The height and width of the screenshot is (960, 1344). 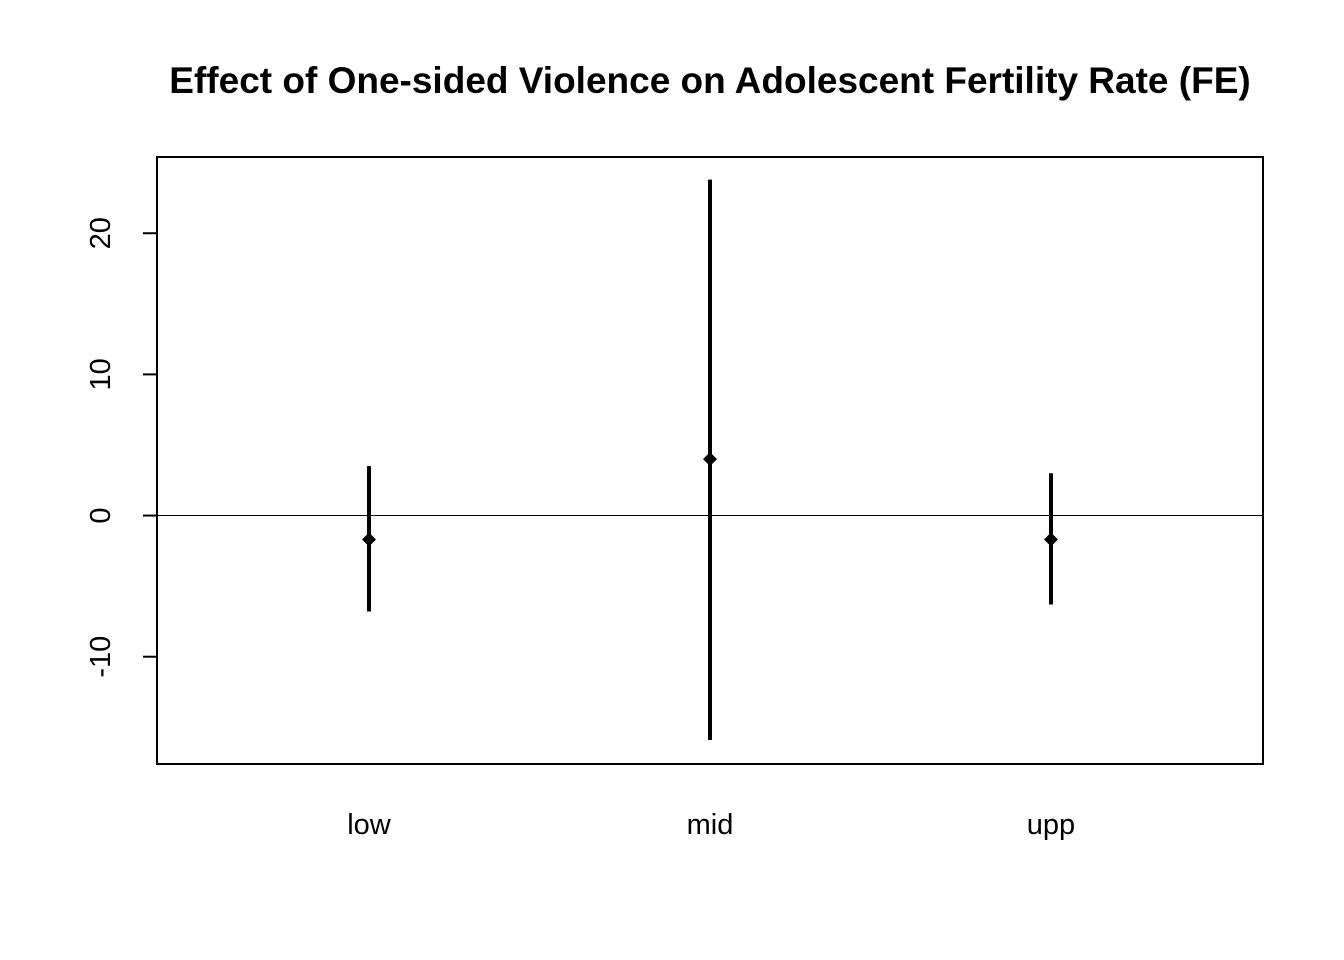 What do you see at coordinates (101, 374) in the screenshot?
I see `y-tick-label: 10` at bounding box center [101, 374].